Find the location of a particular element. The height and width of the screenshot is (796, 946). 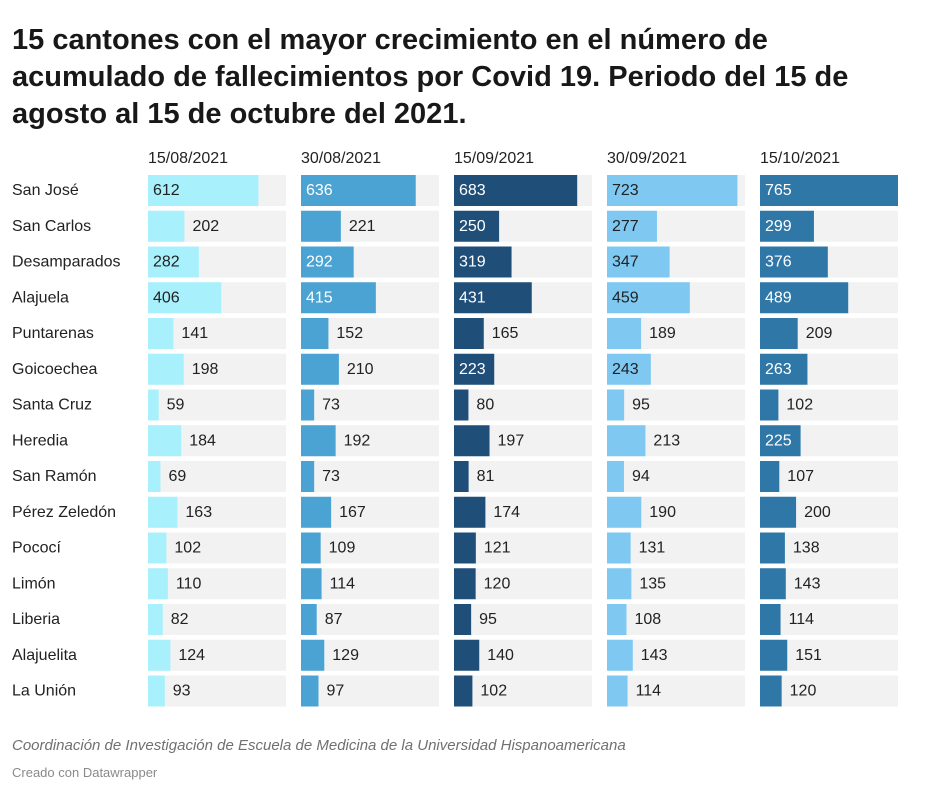

bar-value-label: 138 is located at coordinates (806, 548).